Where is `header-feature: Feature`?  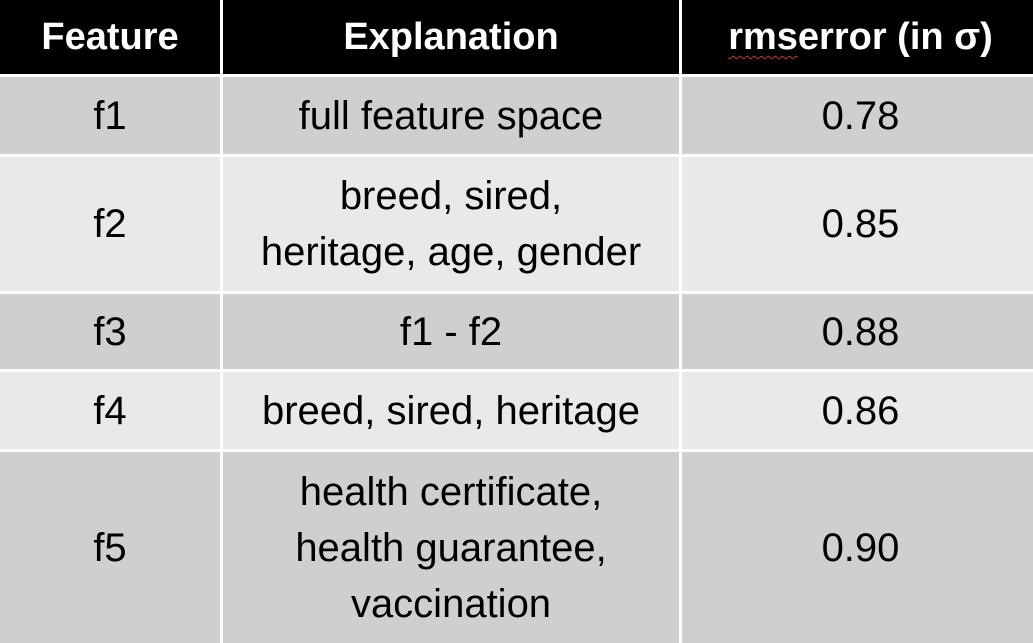 header-feature: Feature is located at coordinates (110, 37).